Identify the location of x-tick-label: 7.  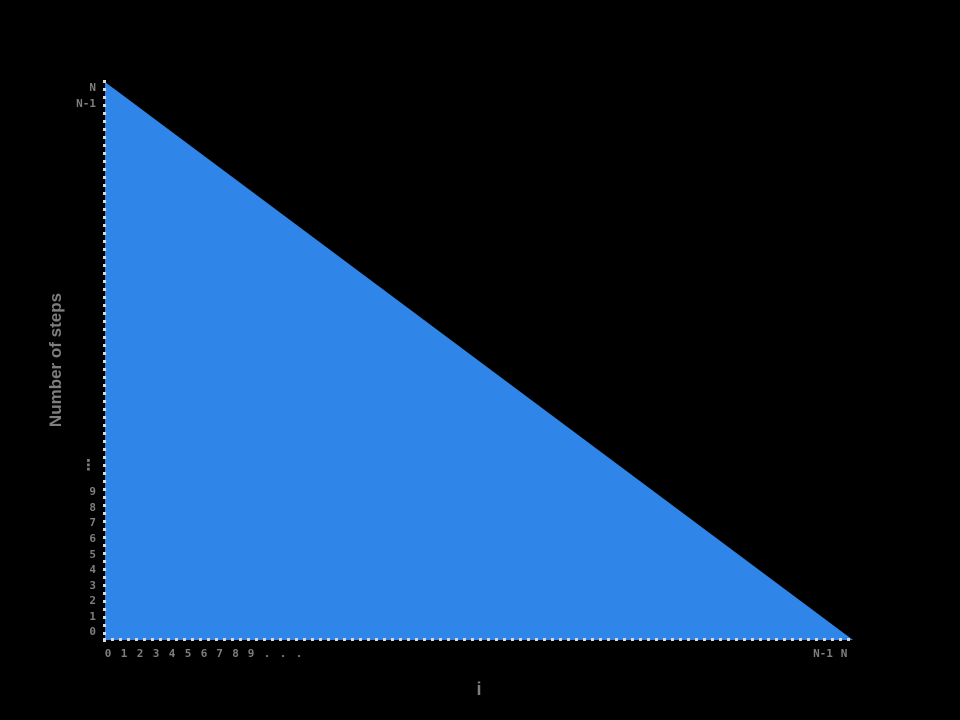
(219, 653).